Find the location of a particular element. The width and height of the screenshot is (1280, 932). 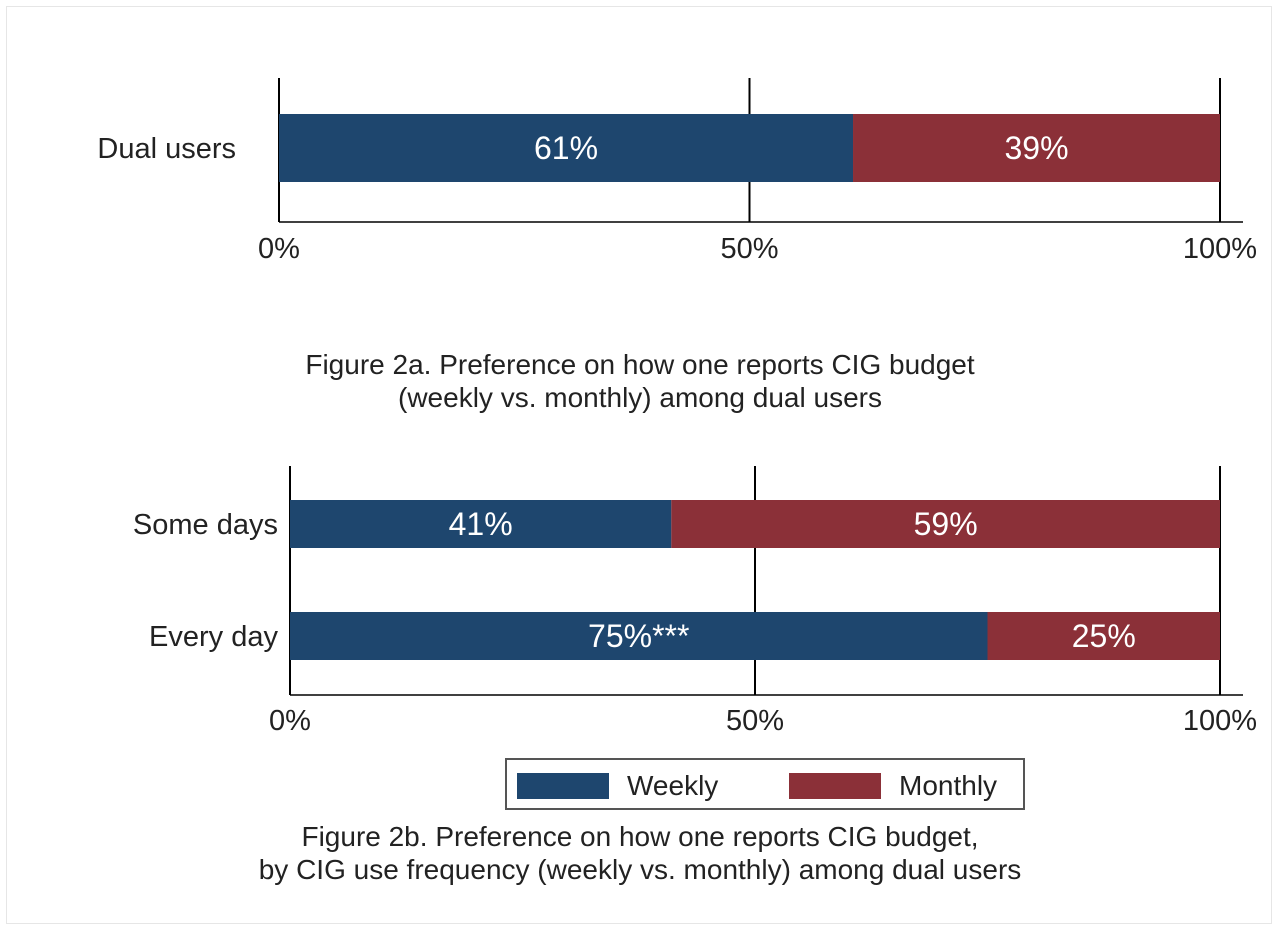

tick-label-a-0: 0% is located at coordinates (279, 249).